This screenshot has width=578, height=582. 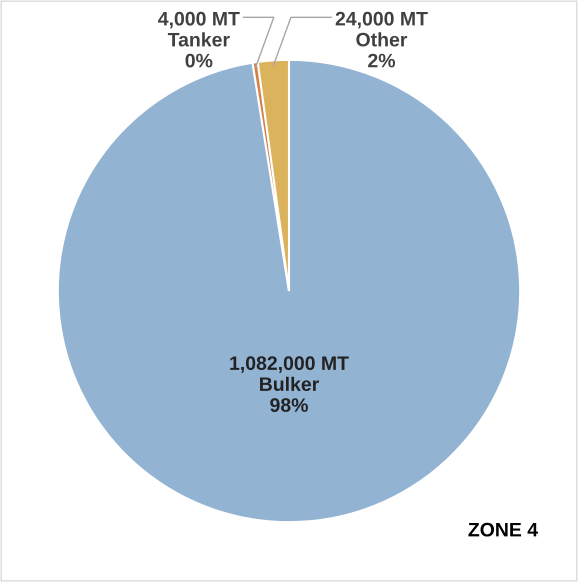 What do you see at coordinates (199, 20) in the screenshot?
I see `data-label: 4,000 MT` at bounding box center [199, 20].